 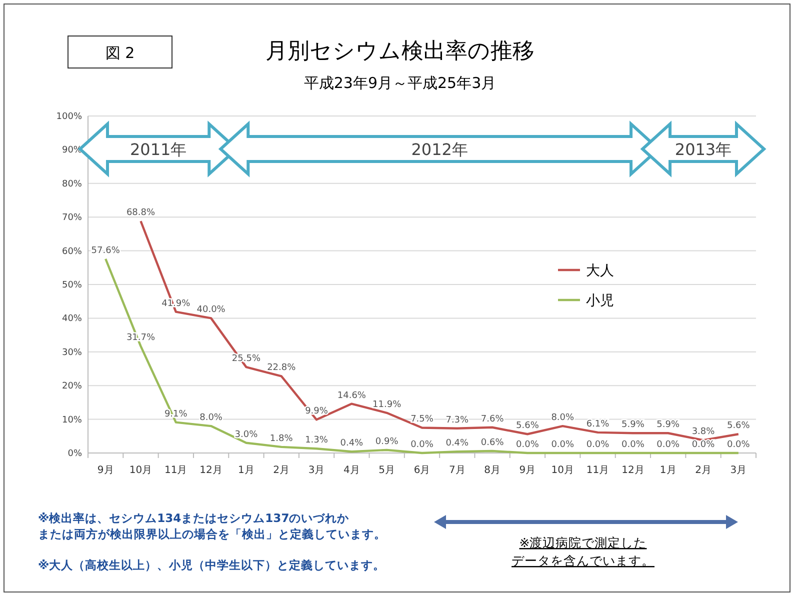 I want to click on data-label: 0.9%, so click(x=387, y=441).